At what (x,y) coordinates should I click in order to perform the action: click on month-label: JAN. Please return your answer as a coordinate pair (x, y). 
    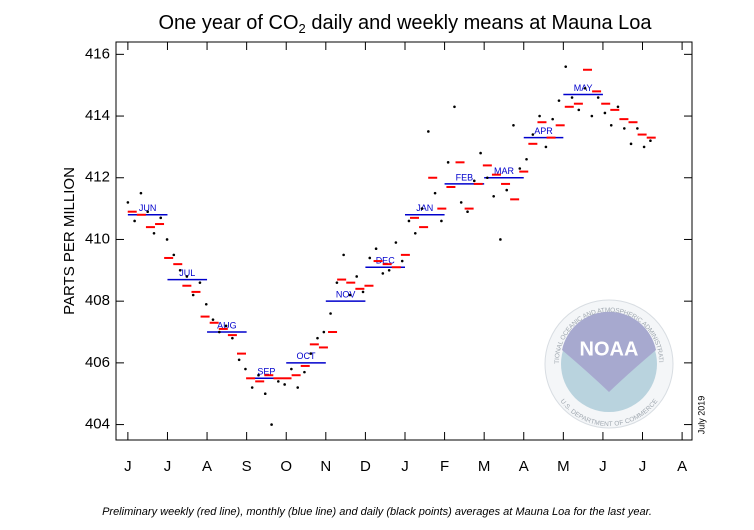
    Looking at the image, I should click on (424, 208).